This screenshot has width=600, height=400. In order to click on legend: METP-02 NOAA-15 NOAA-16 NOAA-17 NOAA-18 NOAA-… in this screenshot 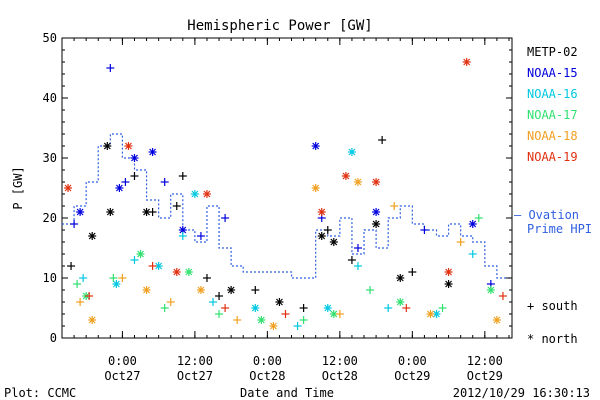, I will do `click(553, 195)`.